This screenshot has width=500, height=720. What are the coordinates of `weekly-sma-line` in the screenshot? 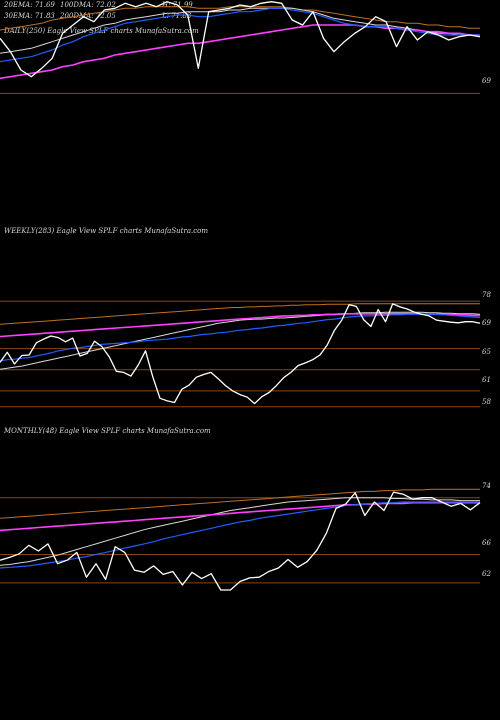 It's located at (240, 340).